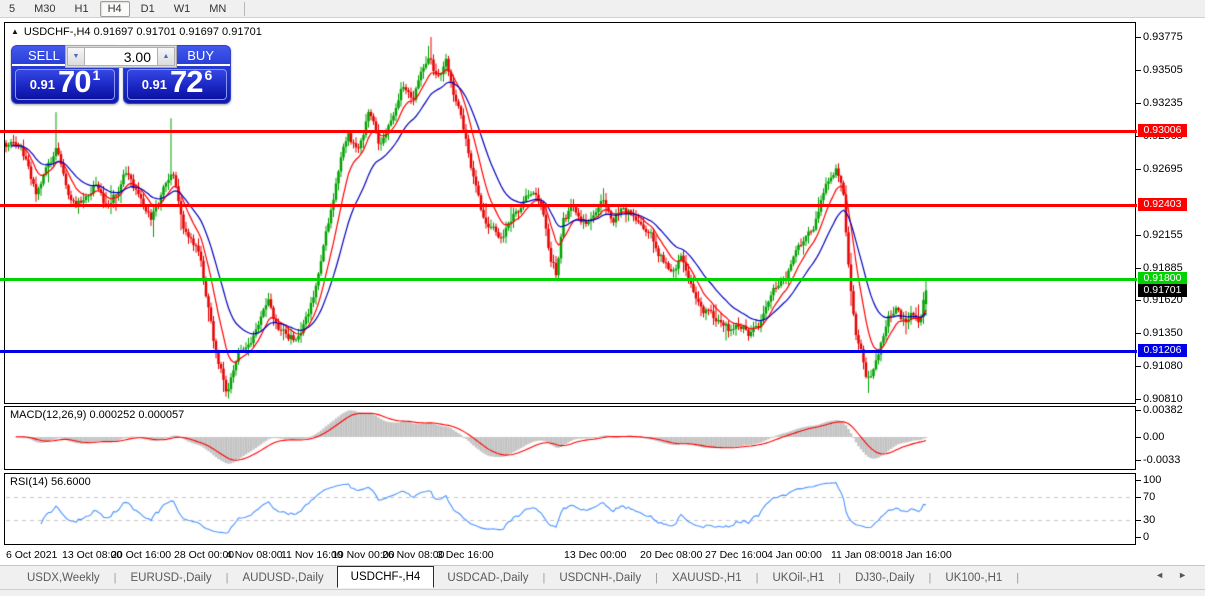 The image size is (1205, 596). I want to click on macd-axis-tick-label: 0.00, so click(1154, 437).